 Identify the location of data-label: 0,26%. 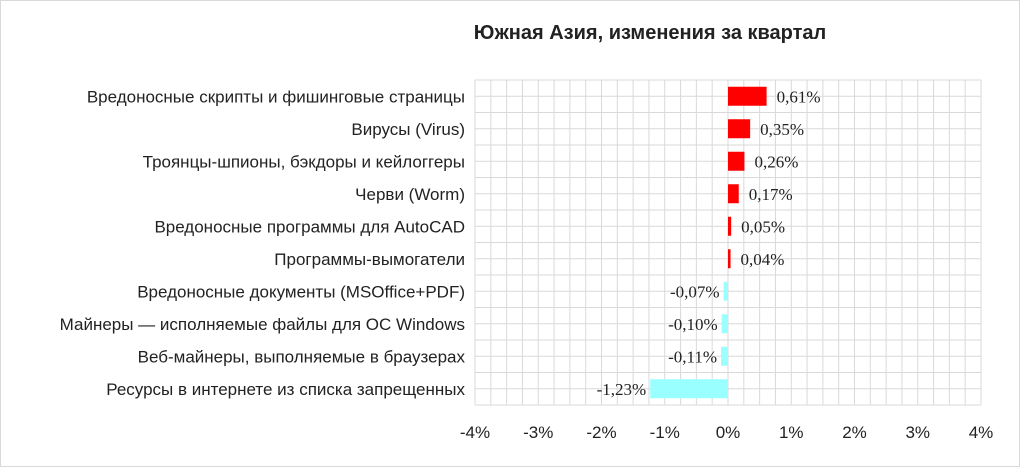
(776, 161).